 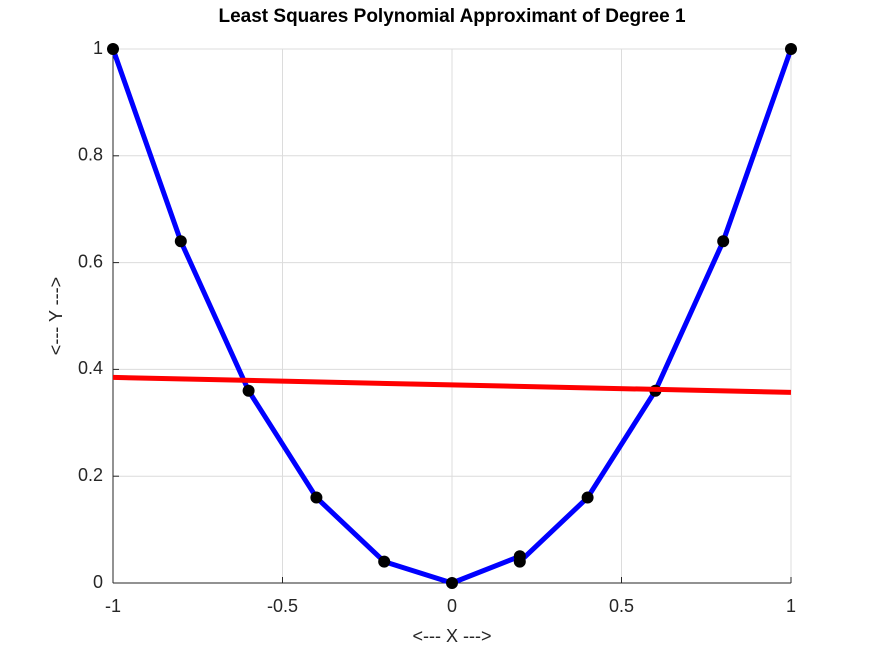 What do you see at coordinates (452, 384) in the screenshot?
I see `data-line` at bounding box center [452, 384].